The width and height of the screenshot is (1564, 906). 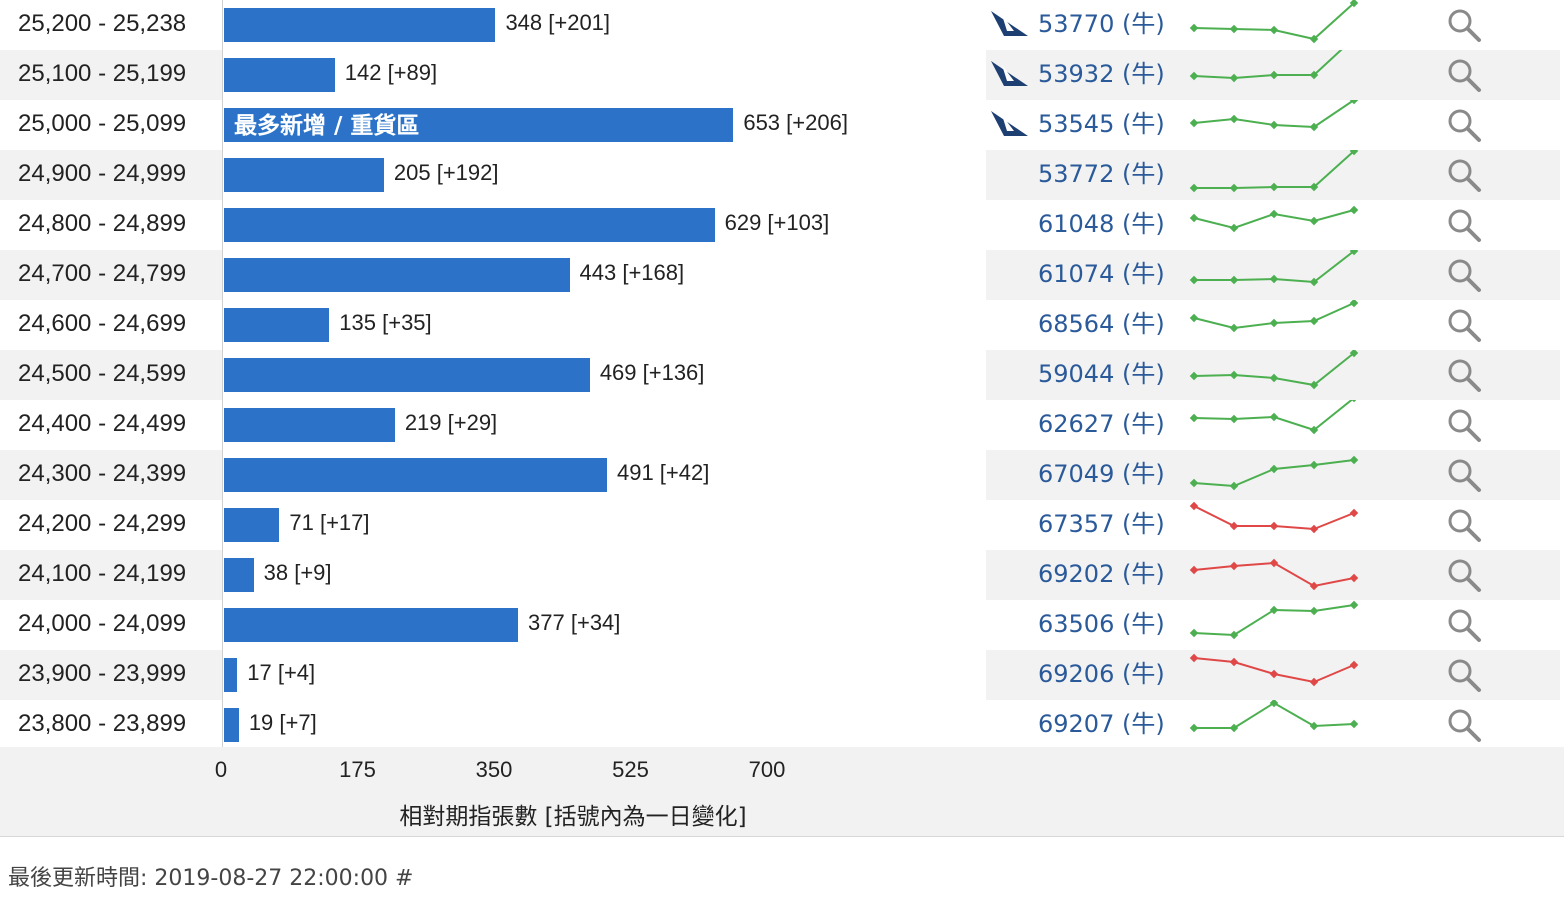 I want to click on range-label: 24,900 - 24,999, so click(x=102, y=173).